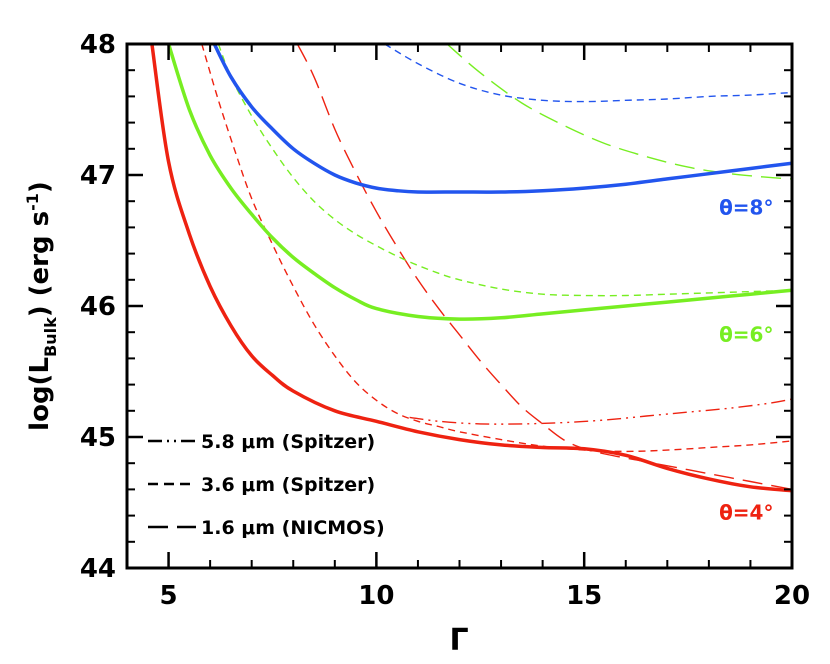 The height and width of the screenshot is (664, 830). Describe the element at coordinates (40, 264) in the screenshot. I see `y-axis-title-suffix: ) (erg s` at that location.